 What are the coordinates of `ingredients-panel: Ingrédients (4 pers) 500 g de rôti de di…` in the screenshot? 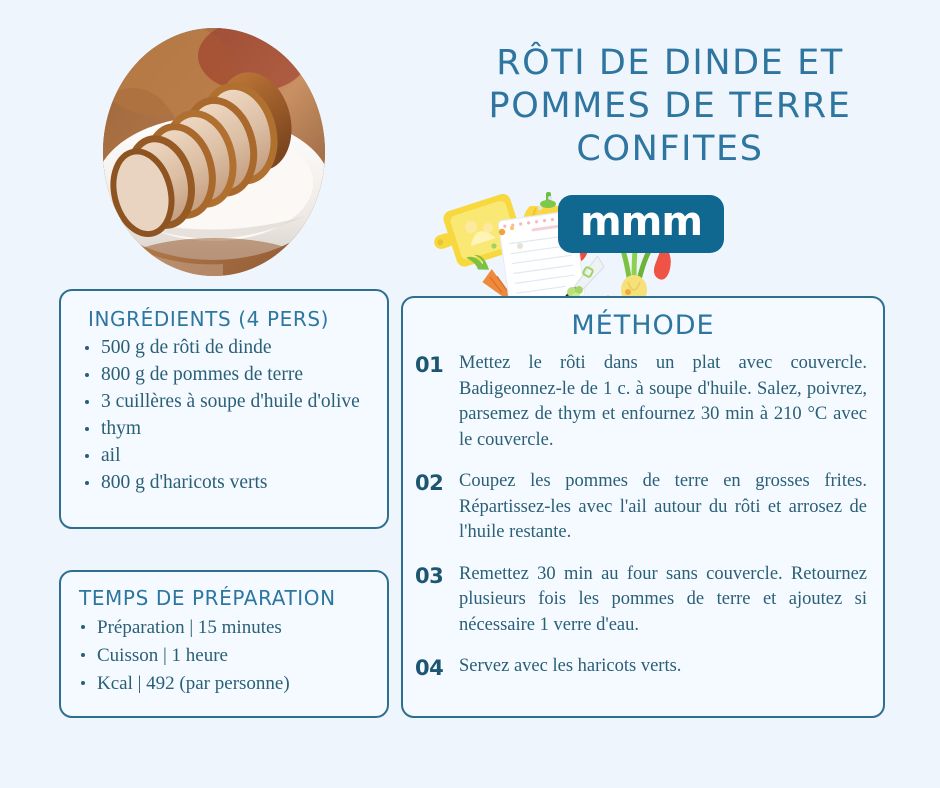 It's located at (224, 409).